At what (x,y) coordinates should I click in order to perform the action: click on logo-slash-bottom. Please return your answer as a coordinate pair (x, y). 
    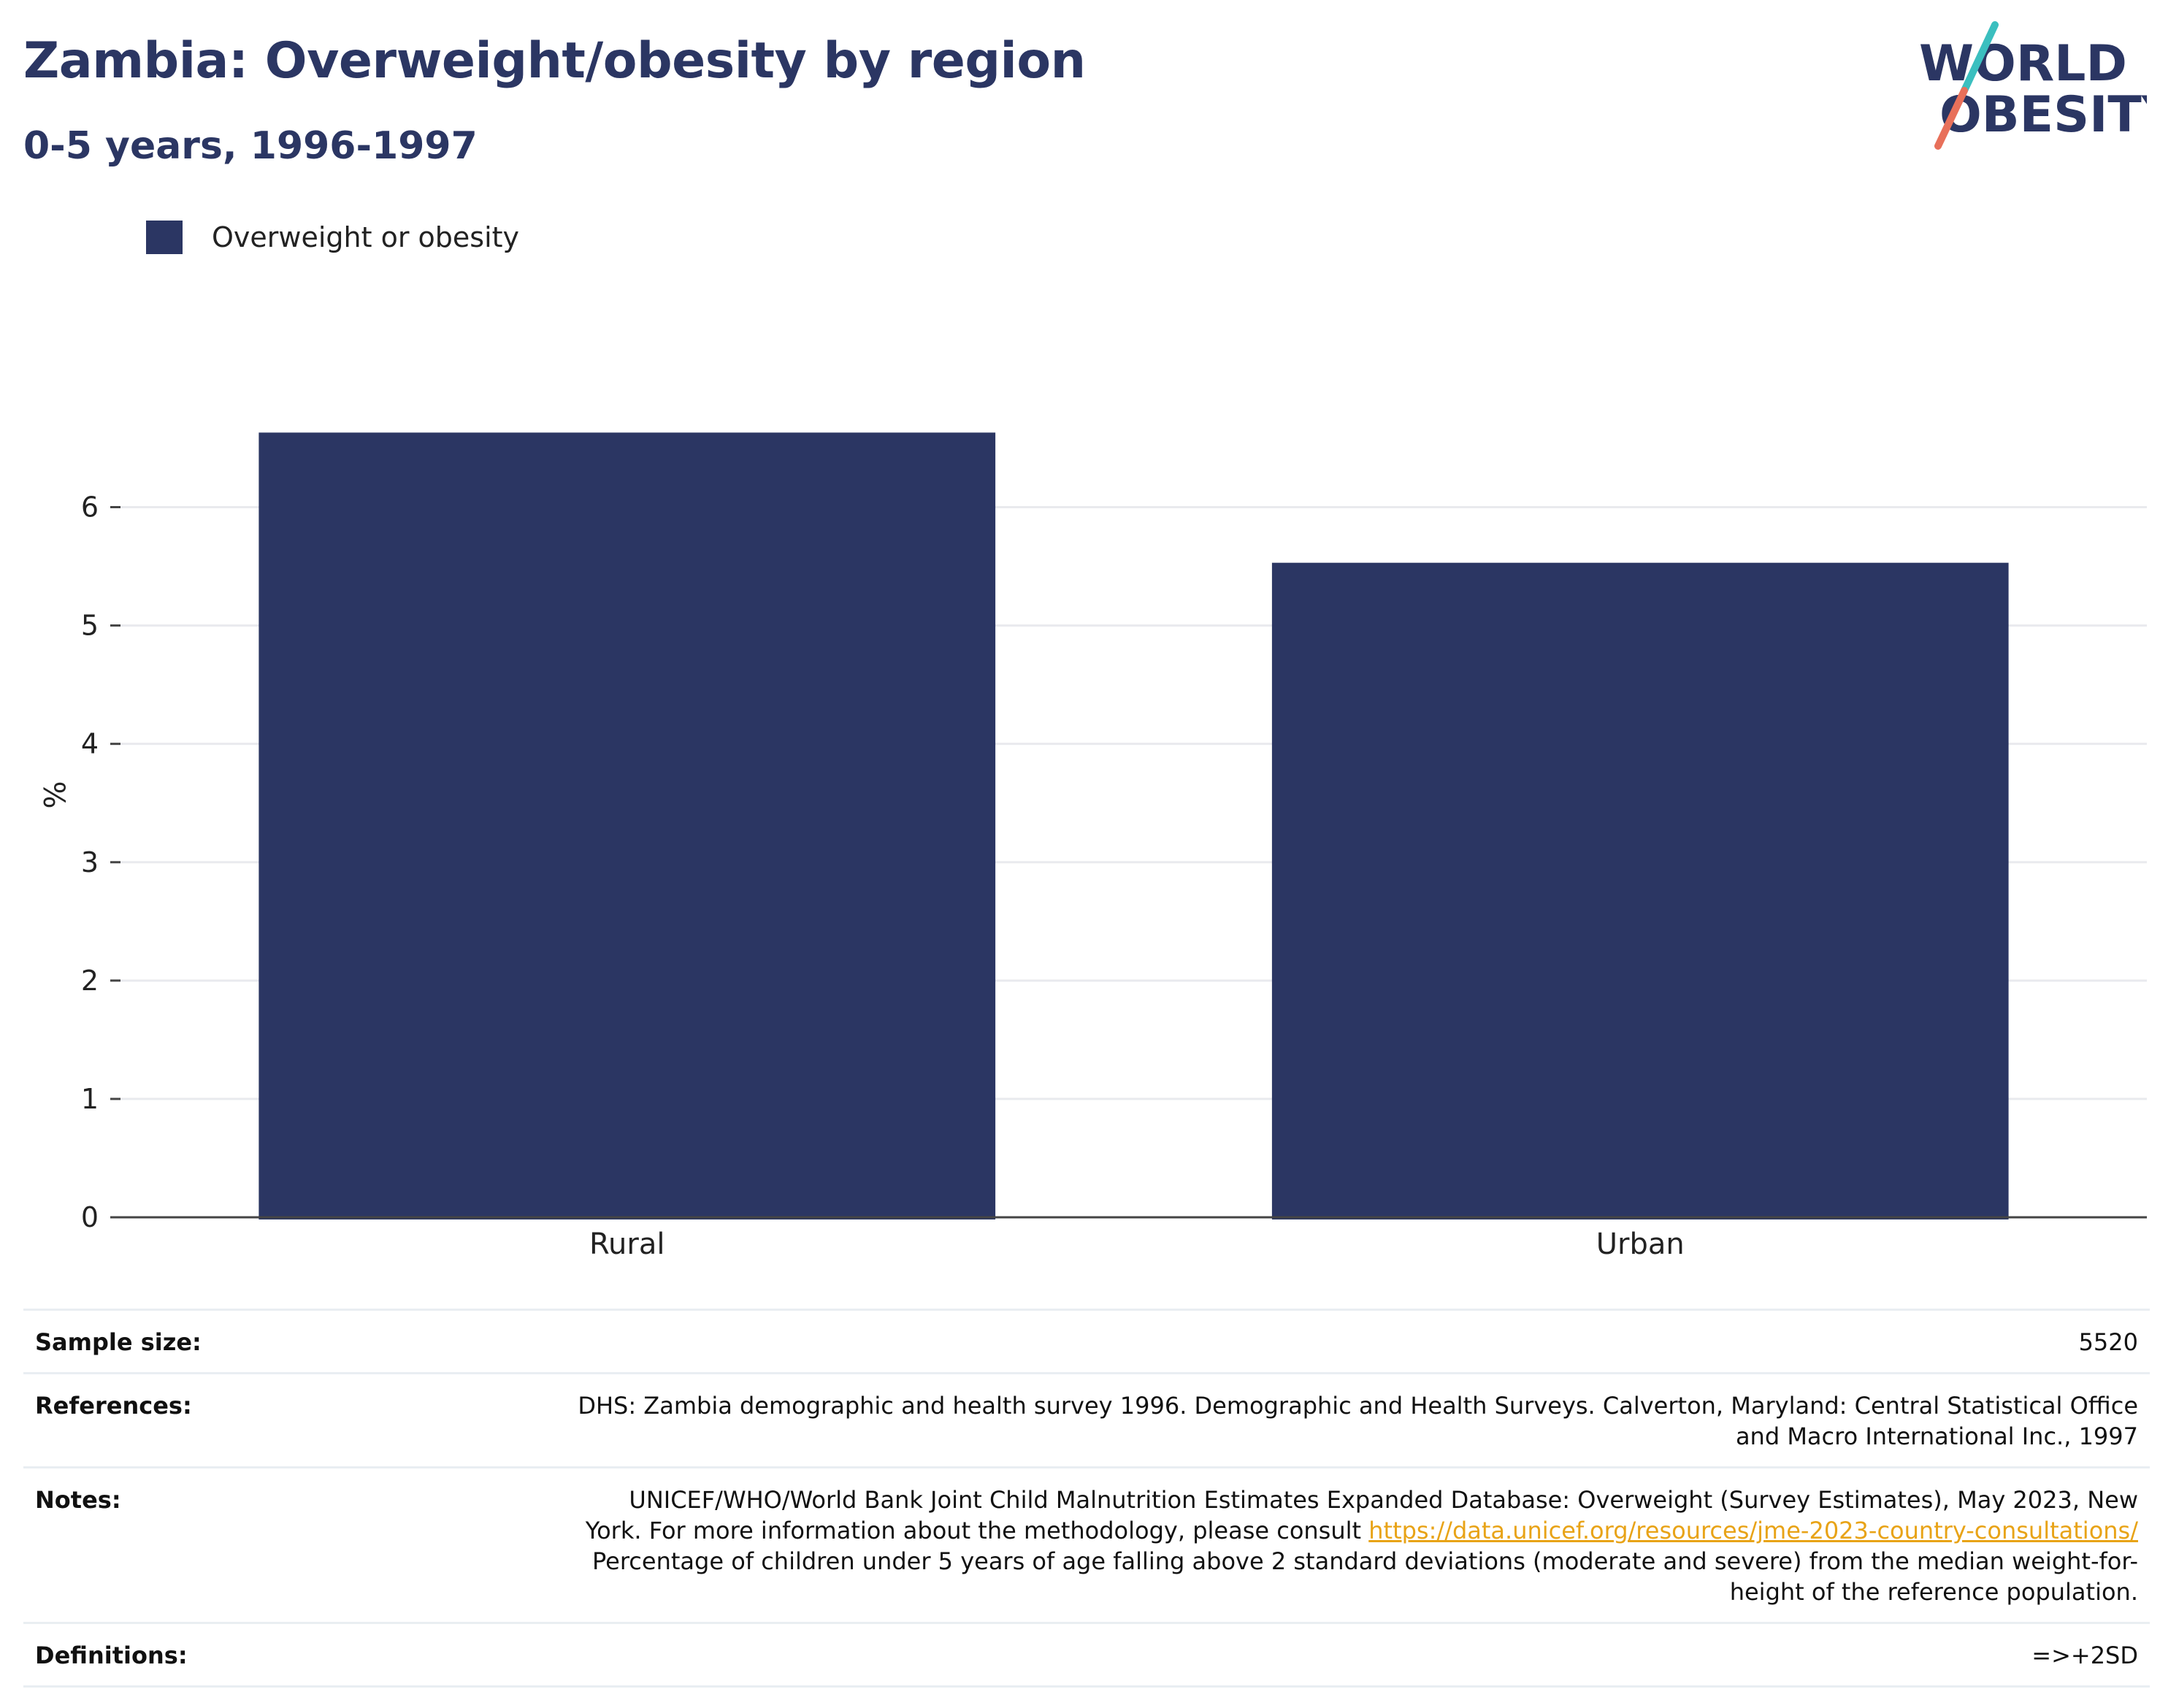
    Looking at the image, I should click on (1951, 118).